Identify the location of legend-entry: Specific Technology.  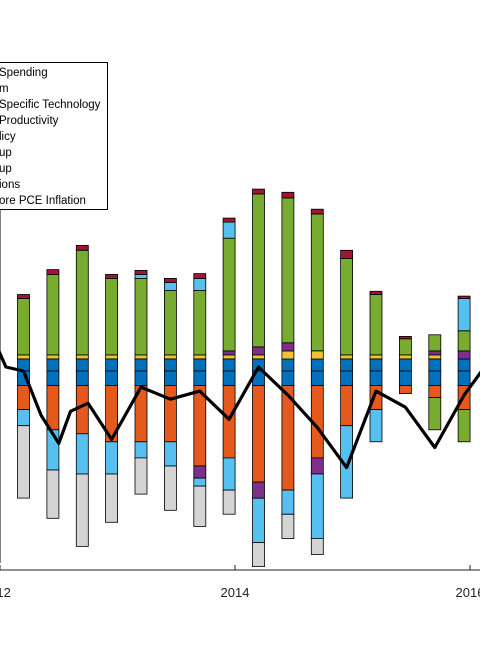
(50, 105).